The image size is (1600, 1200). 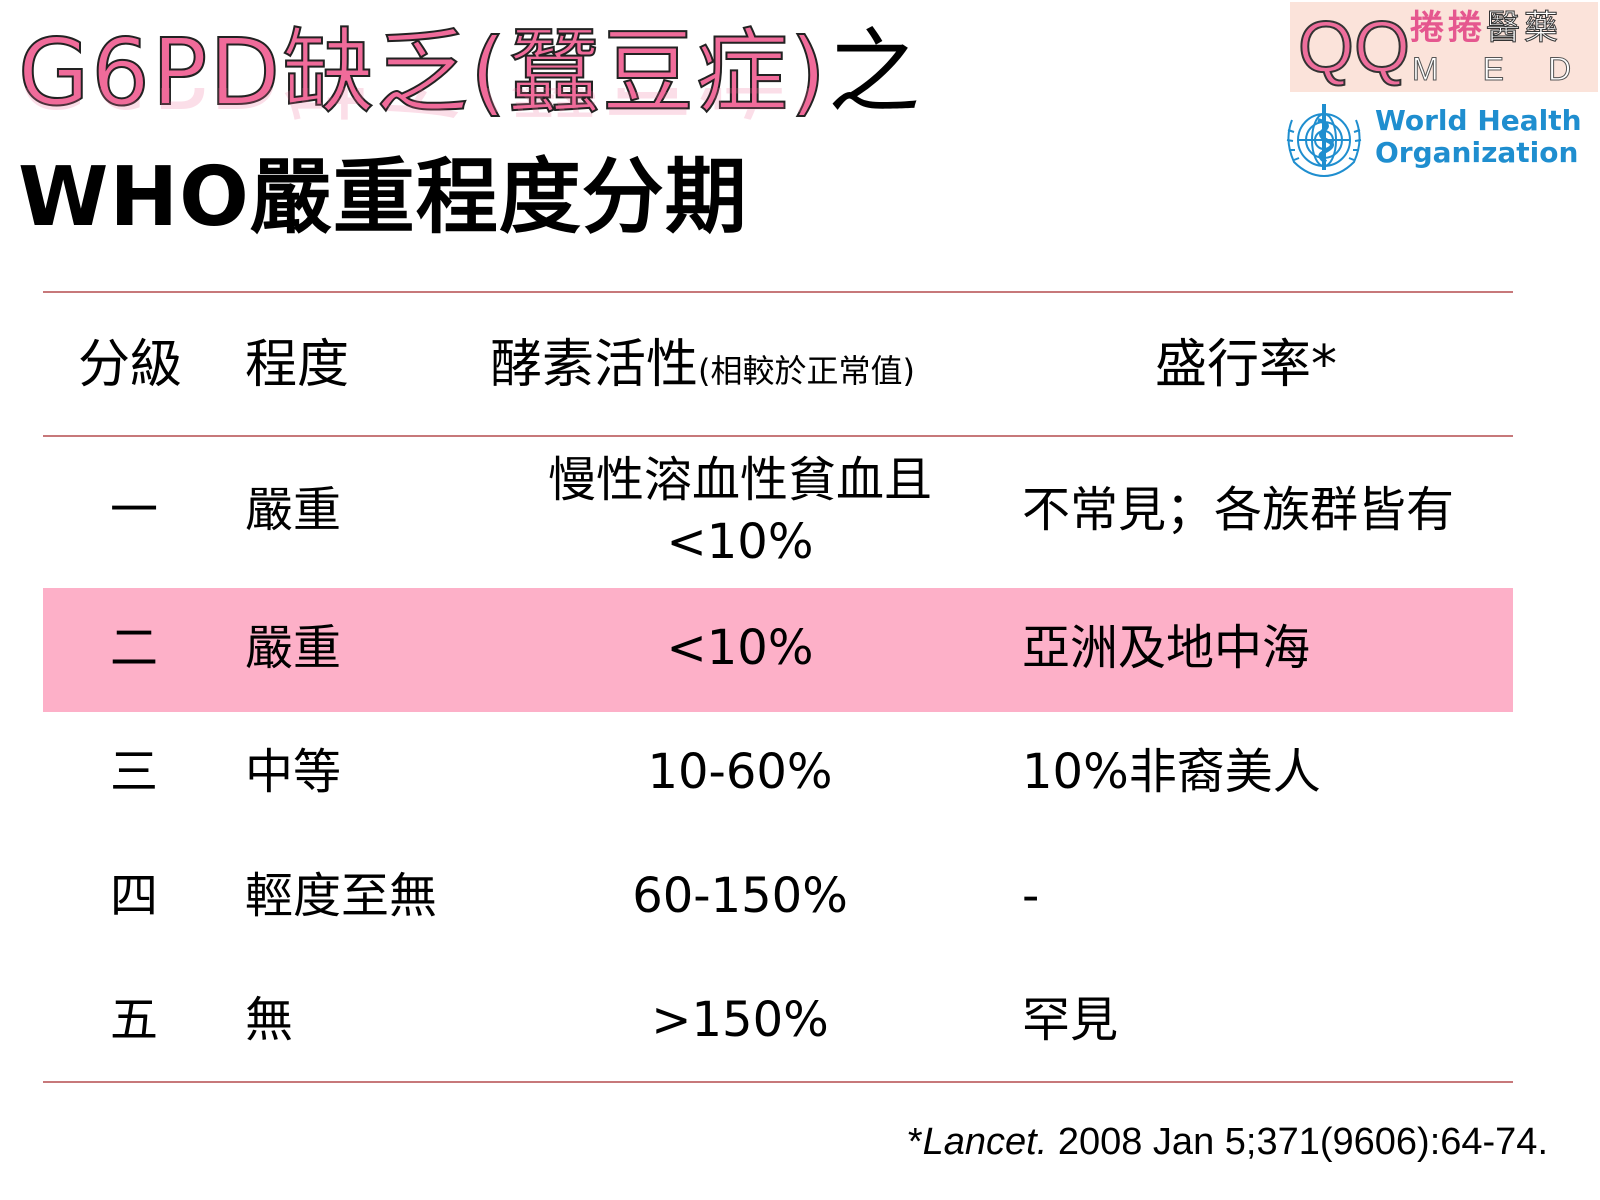 I want to click on cell-prevalence: -, so click(x=1031, y=896).